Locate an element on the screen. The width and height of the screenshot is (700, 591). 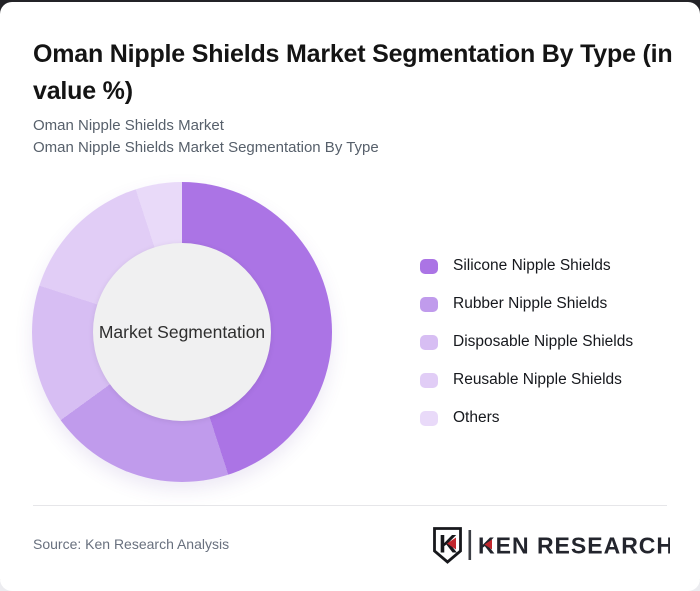
shield-k-icon: K is located at coordinates (447, 545).